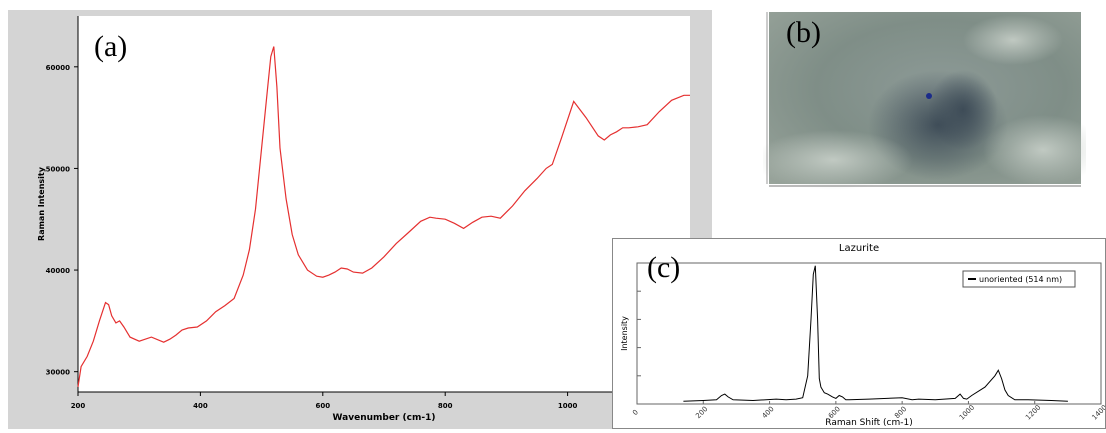  I want to click on microscope-image, so click(928, 101).